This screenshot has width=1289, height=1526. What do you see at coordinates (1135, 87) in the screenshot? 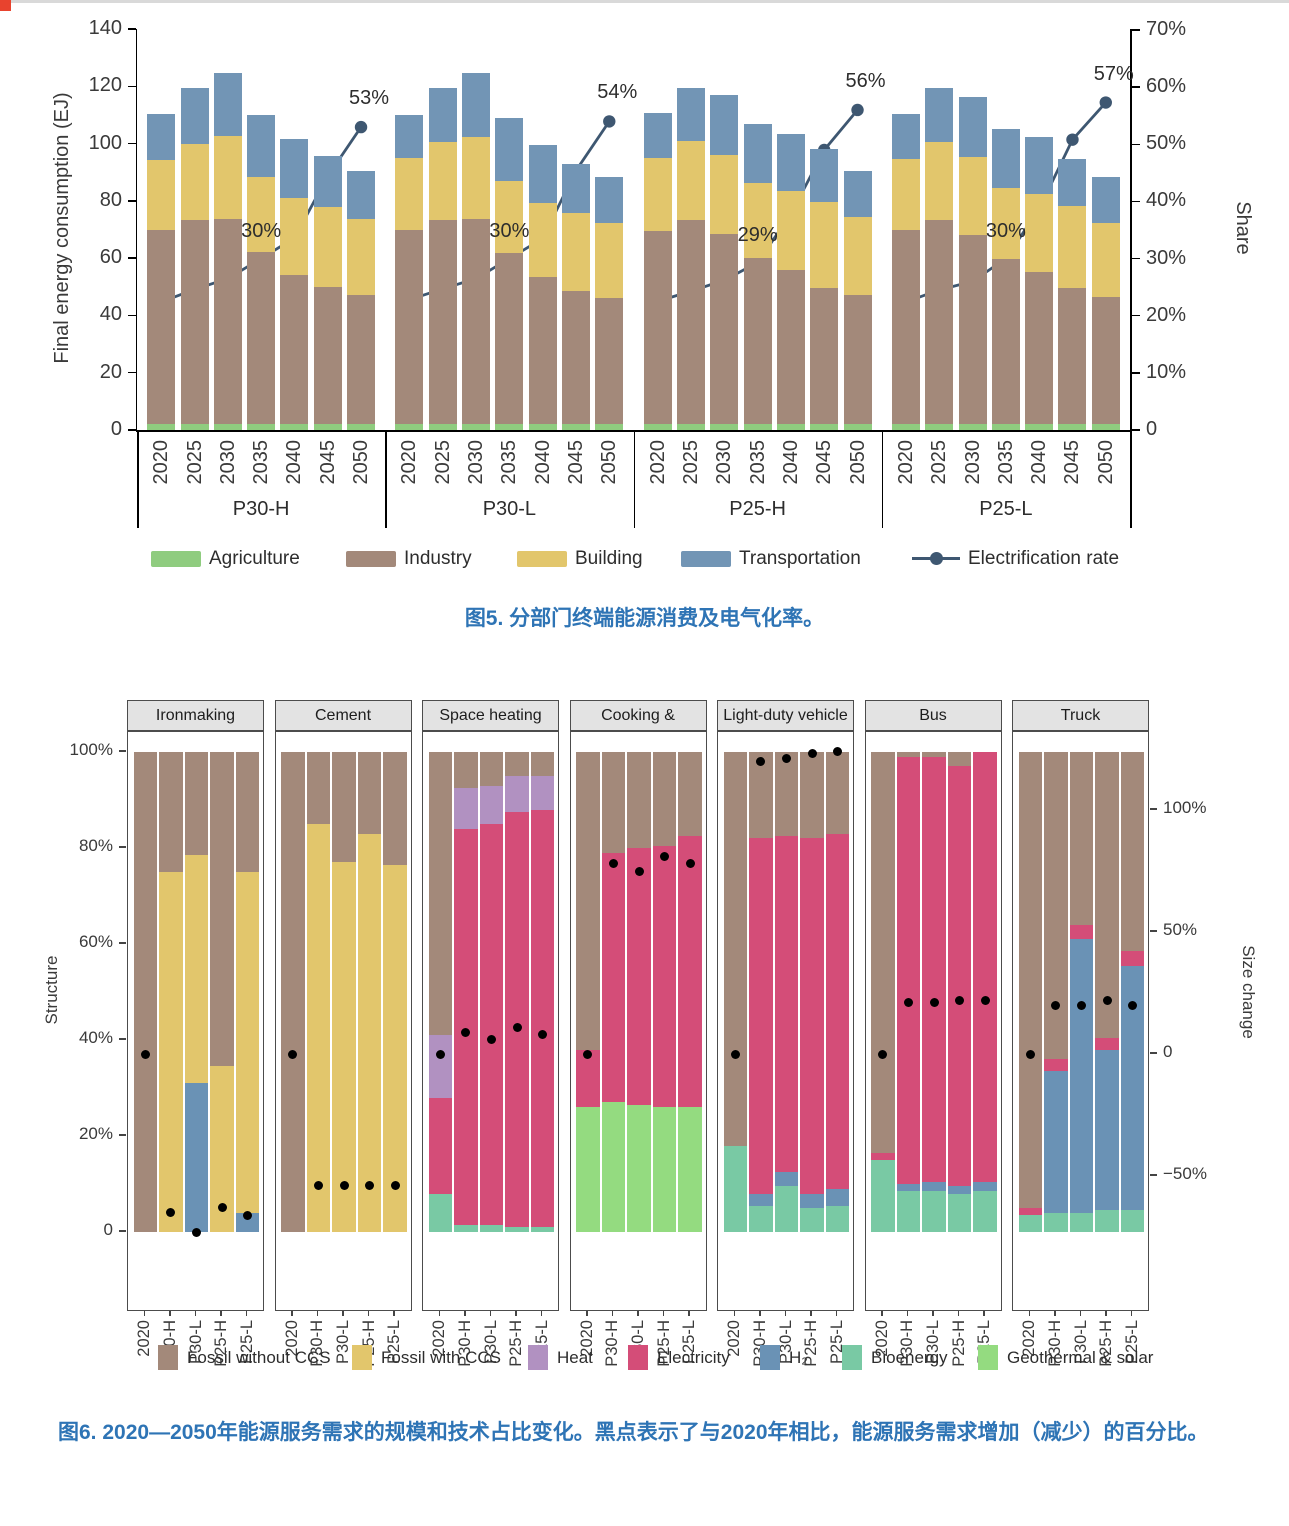
I see `y-right-tick` at bounding box center [1135, 87].